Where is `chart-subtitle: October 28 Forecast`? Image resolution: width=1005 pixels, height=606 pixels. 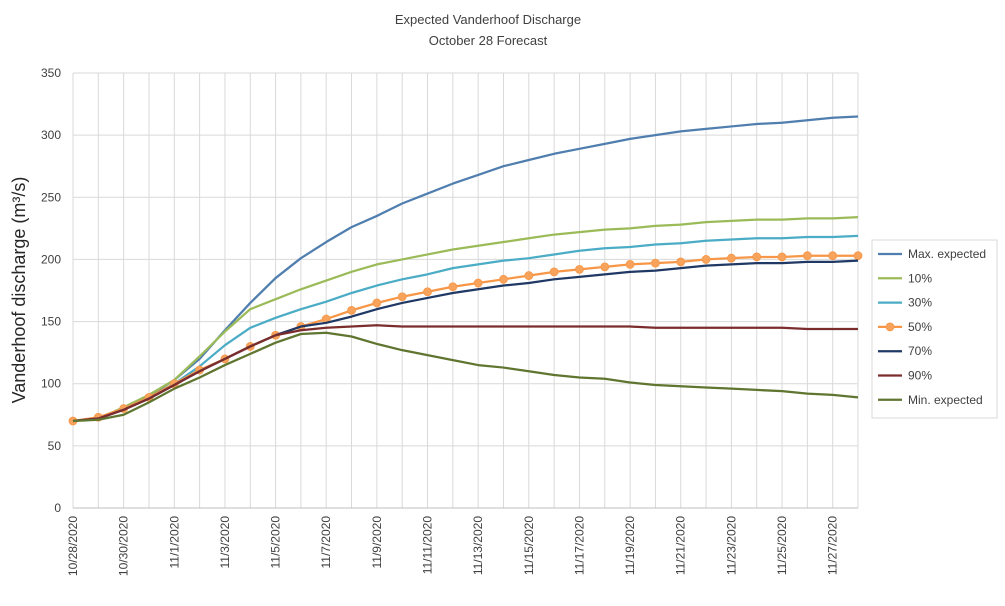
chart-subtitle: October 28 Forecast is located at coordinates (488, 40).